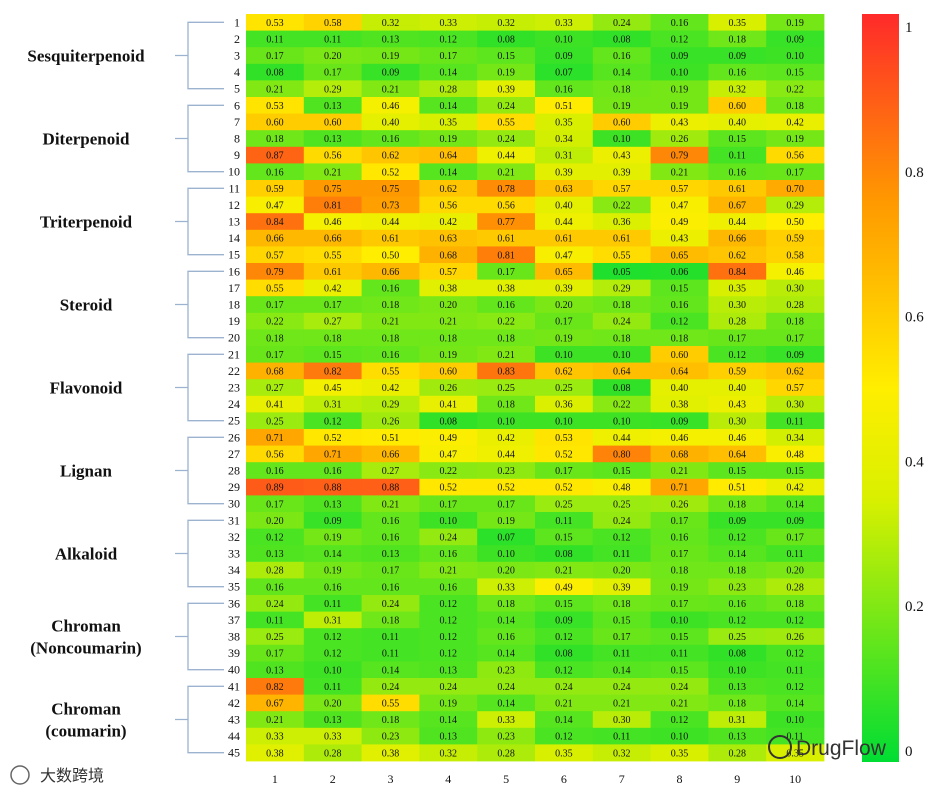 The width and height of the screenshot is (930, 793). What do you see at coordinates (564, 172) in the screenshot?
I see `cell-value-label: 0.39` at bounding box center [564, 172].